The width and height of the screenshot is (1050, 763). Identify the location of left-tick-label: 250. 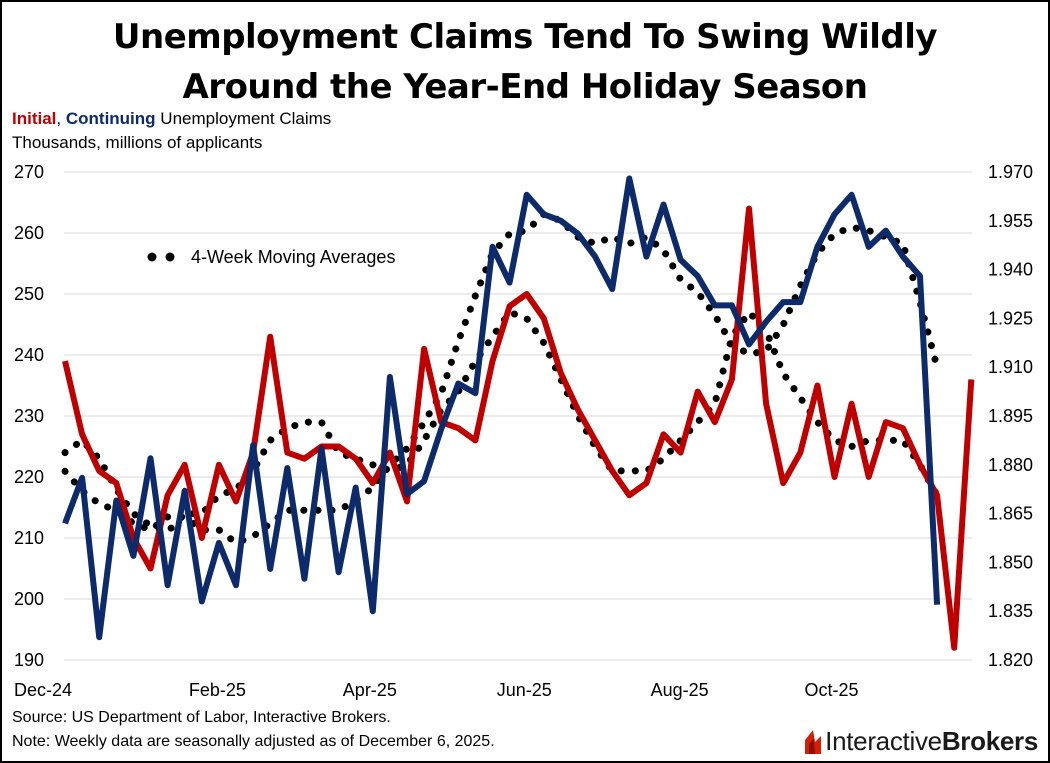
(29, 294).